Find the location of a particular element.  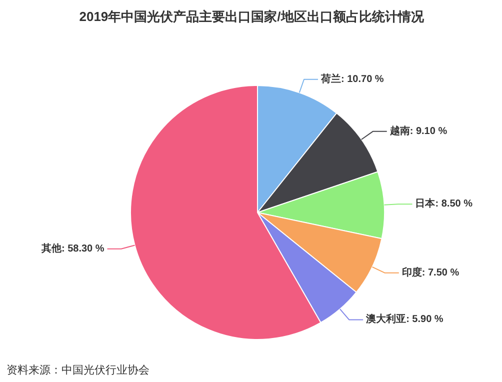

slice-label: 其他: 58.30 % is located at coordinates (72, 248).